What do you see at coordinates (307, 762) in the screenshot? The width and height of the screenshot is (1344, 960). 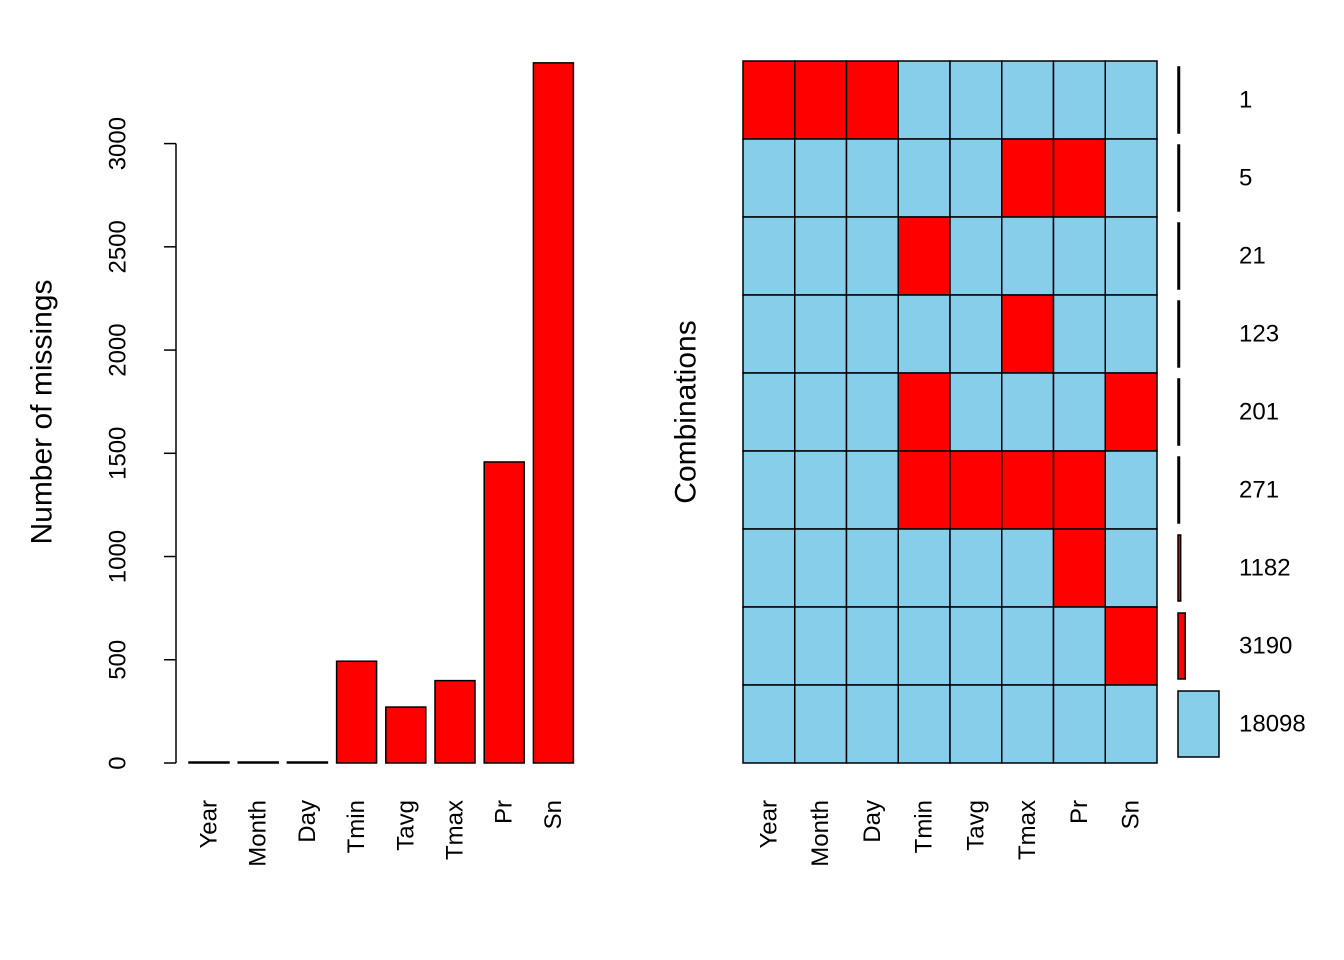 I see `bar-day` at bounding box center [307, 762].